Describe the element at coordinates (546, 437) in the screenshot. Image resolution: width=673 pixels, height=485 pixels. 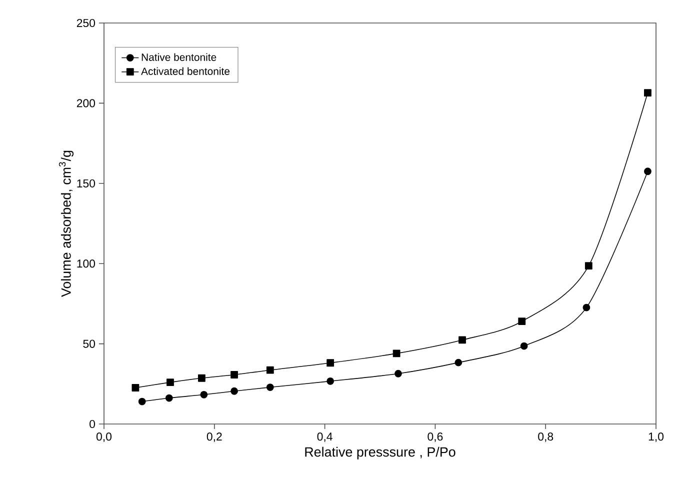
I see `x-tick-label: 0,8` at that location.